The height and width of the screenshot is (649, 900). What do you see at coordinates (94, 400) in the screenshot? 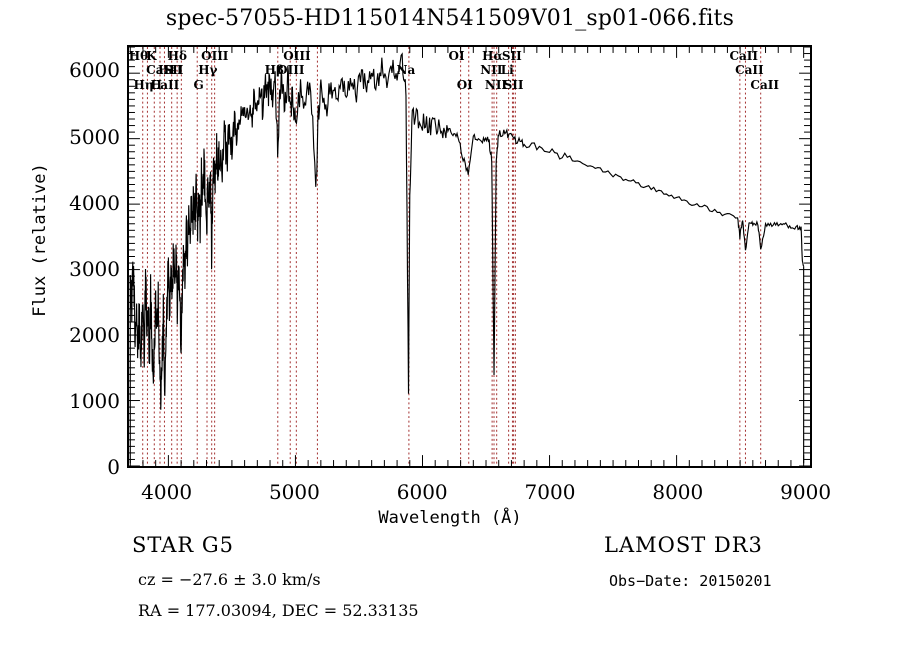
I see `y-tick-label: 1000` at bounding box center [94, 400].